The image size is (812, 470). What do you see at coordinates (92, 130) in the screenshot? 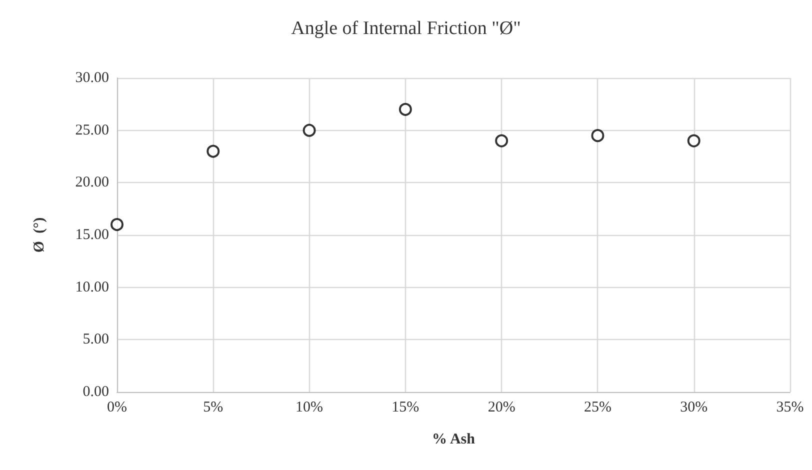
I see `y-tick-label: 25.00` at bounding box center [92, 130].